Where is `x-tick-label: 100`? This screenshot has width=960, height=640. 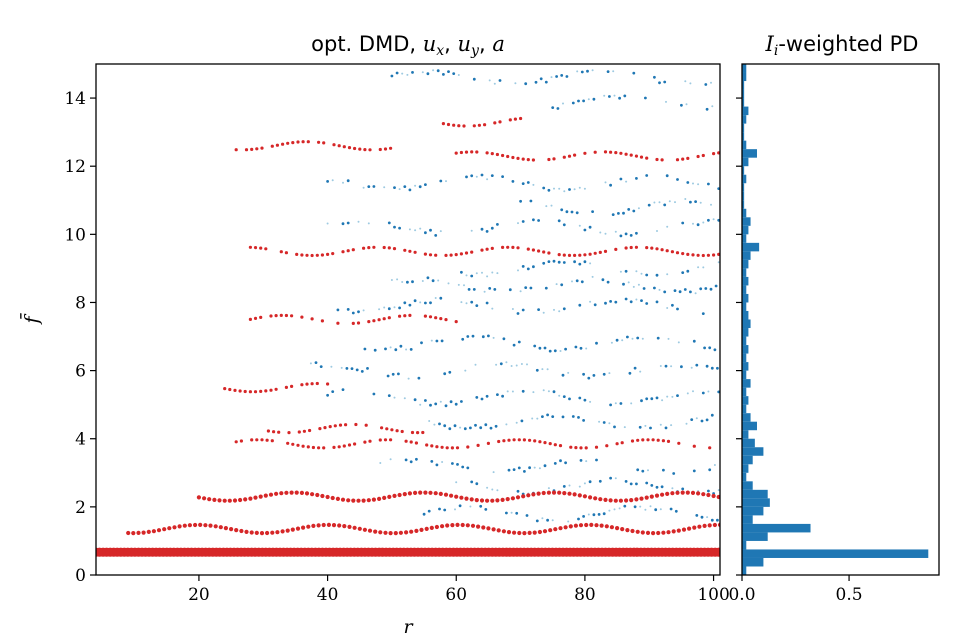
x-tick-label: 100 is located at coordinates (713, 595).